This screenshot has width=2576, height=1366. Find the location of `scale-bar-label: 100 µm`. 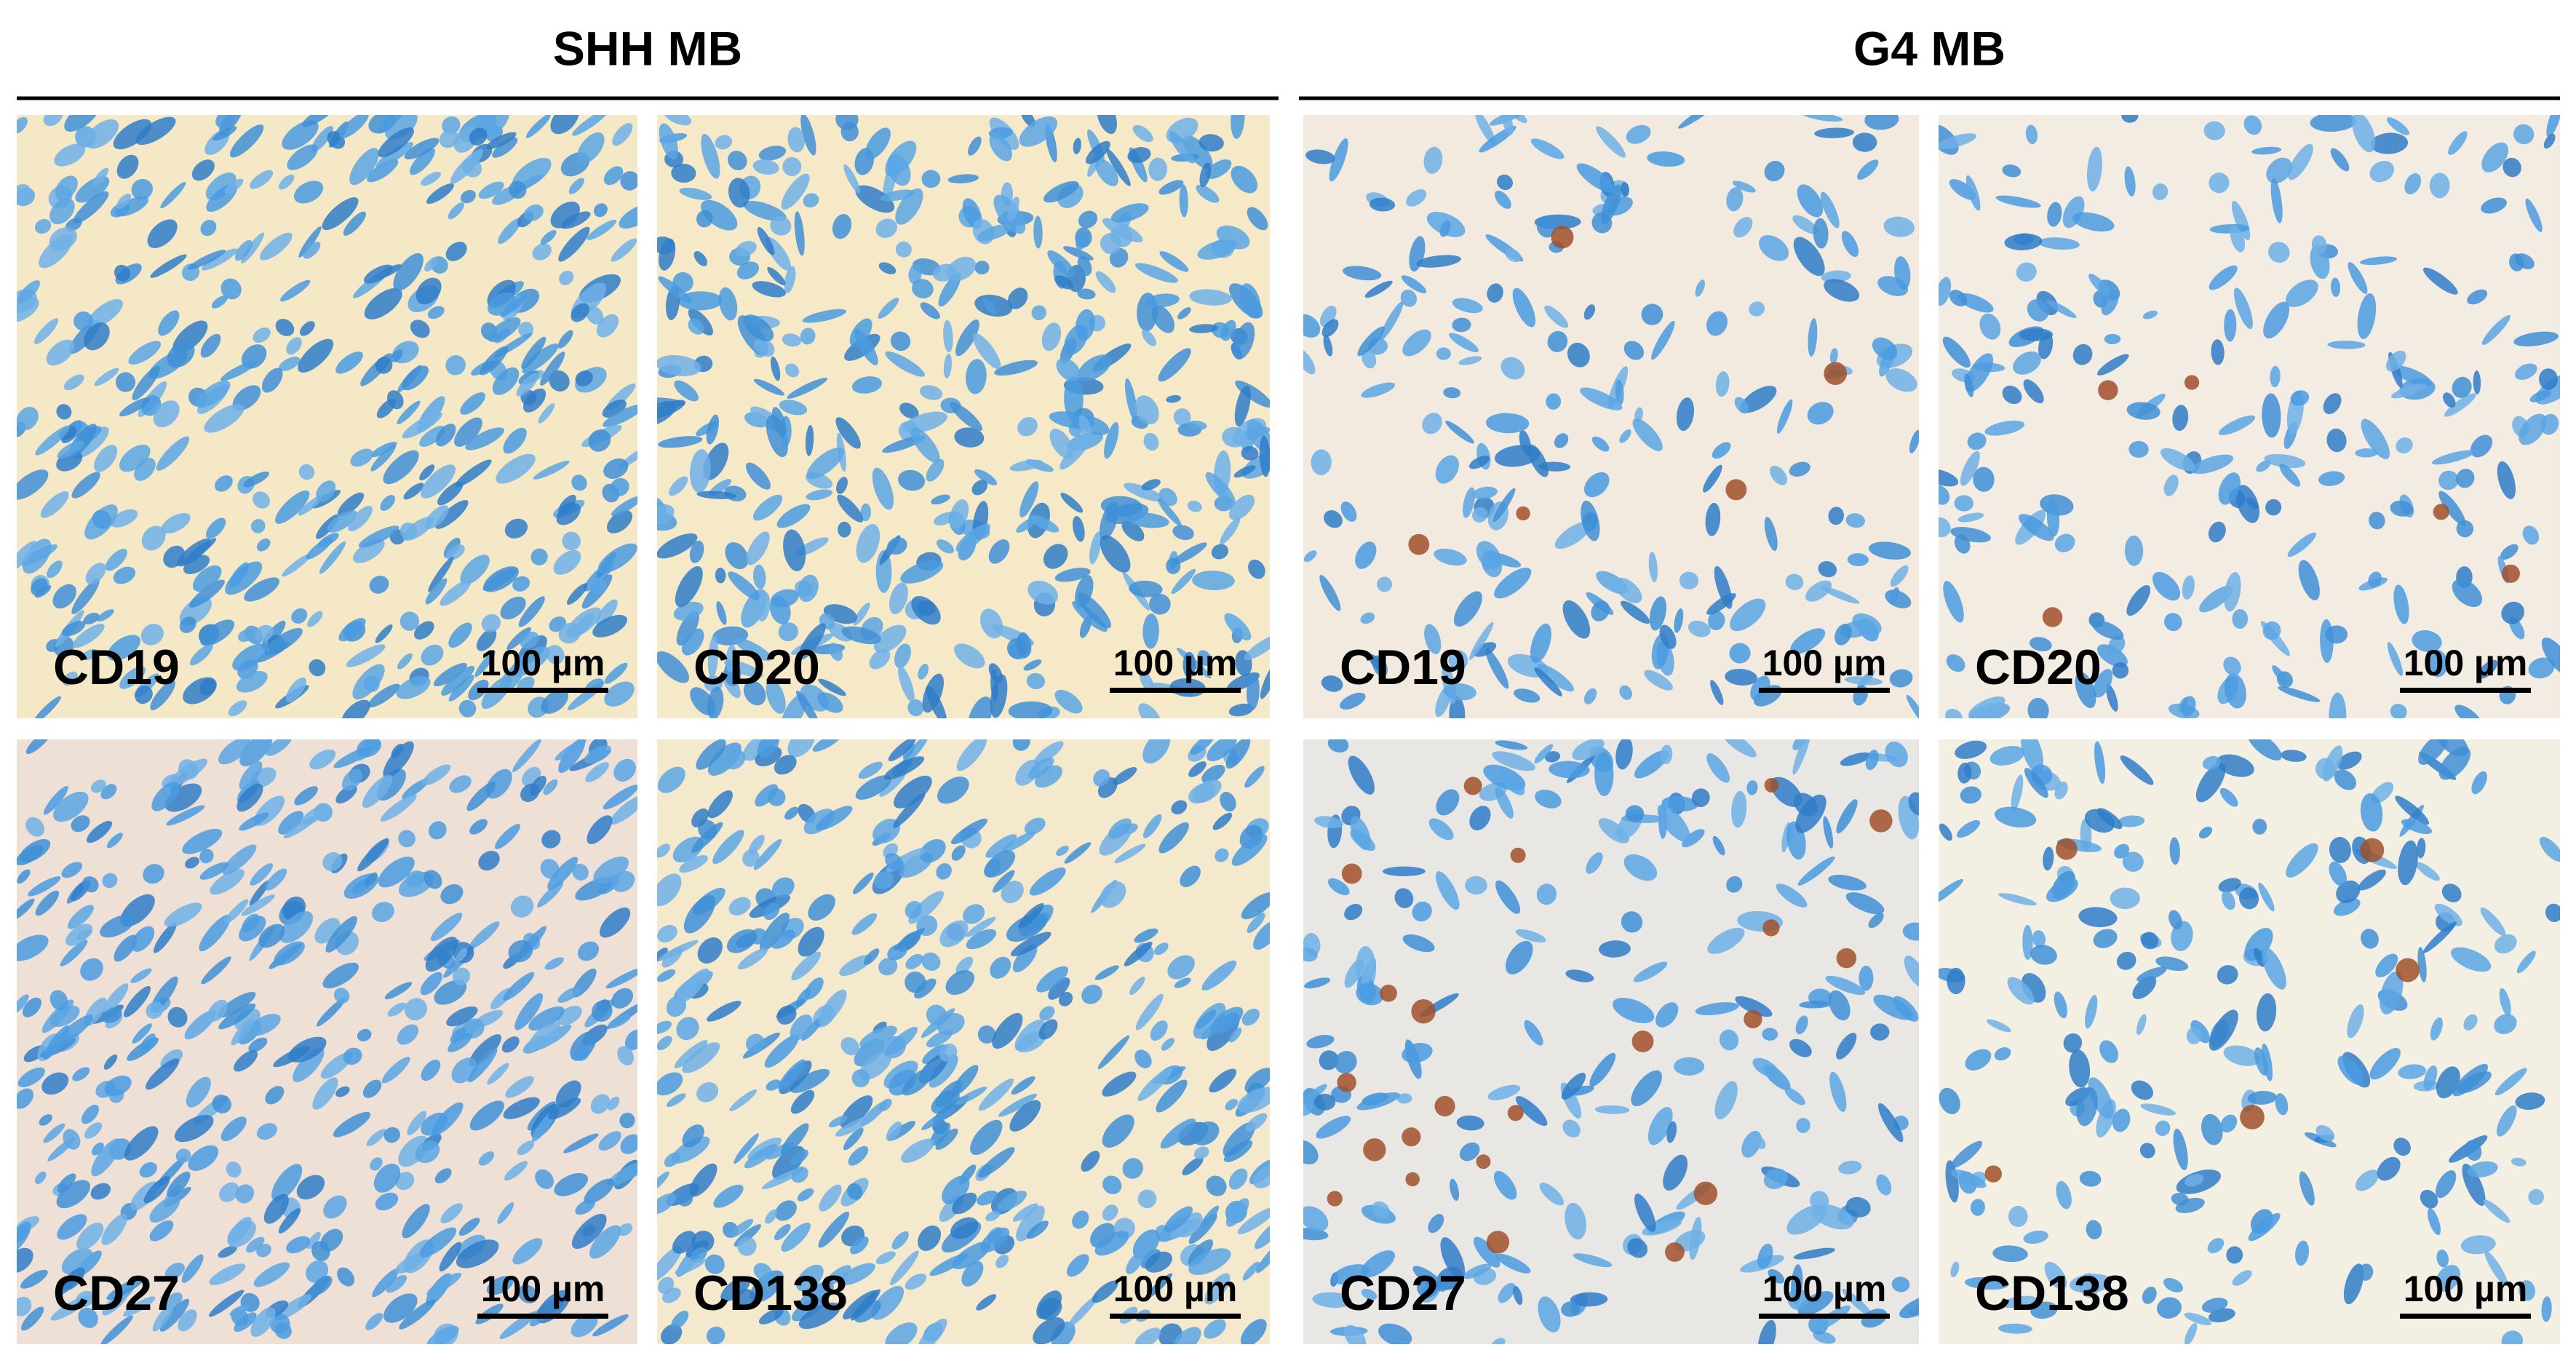

scale-bar-label: 100 µm is located at coordinates (1824, 663).